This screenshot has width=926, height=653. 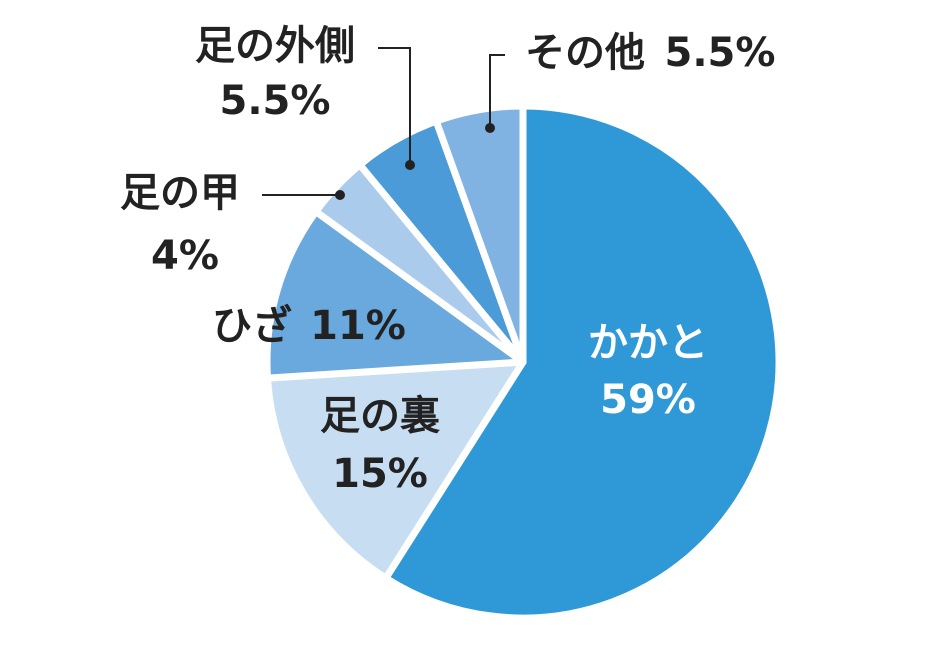 I want to click on slice-label: かかと, so click(x=648, y=343).